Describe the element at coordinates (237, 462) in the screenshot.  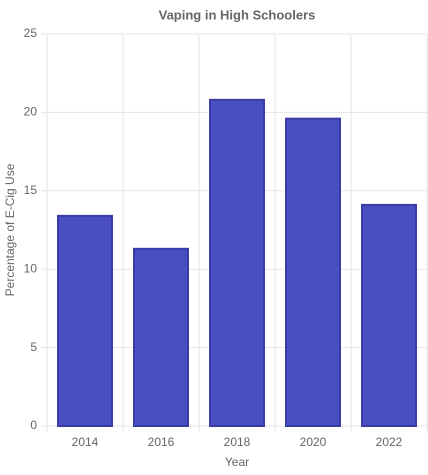
I see `x-axis-label: Year` at that location.